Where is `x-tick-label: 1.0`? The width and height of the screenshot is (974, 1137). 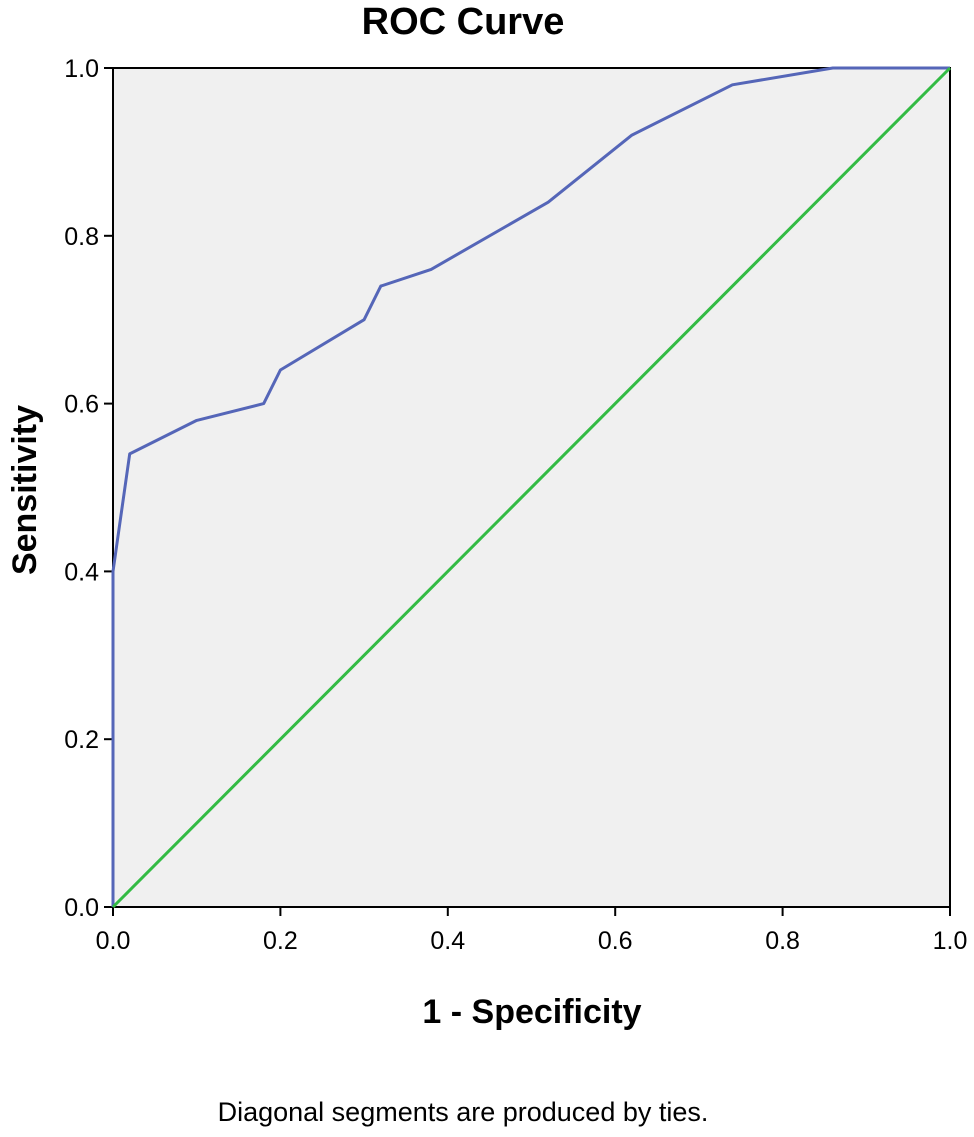 x-tick-label: 1.0 is located at coordinates (950, 941).